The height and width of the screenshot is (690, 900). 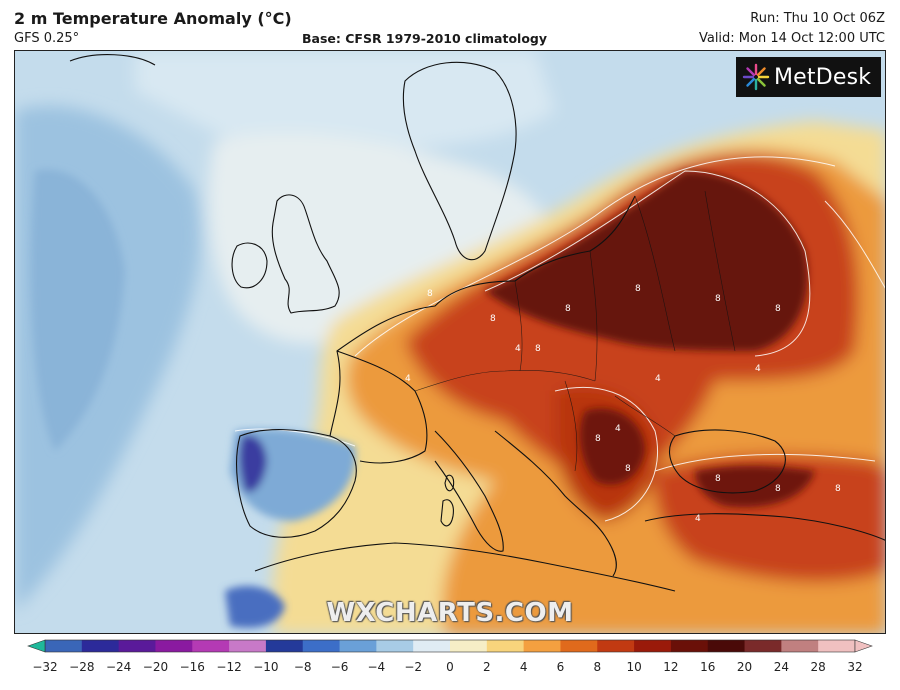 What do you see at coordinates (764, 527) in the screenshot?
I see `coastline-turkey` at bounding box center [764, 527].